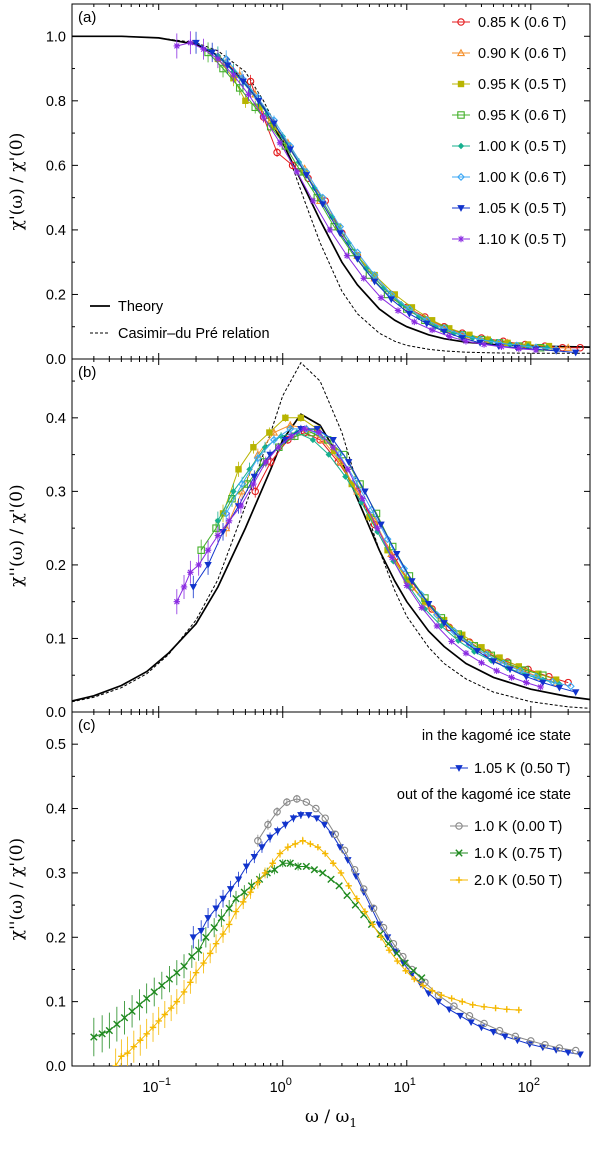 The image size is (592, 1153). I want to click on x-tick-label: 10¹, so click(405, 1086).